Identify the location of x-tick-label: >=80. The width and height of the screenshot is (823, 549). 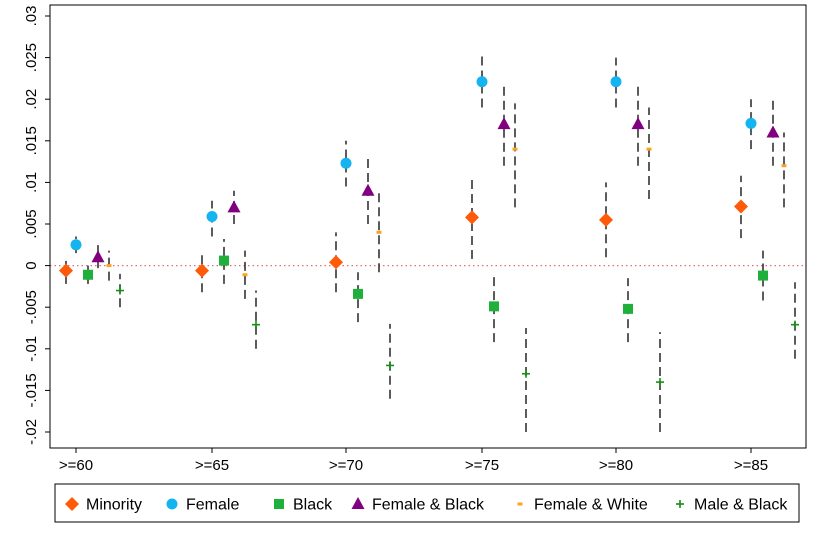
(616, 465).